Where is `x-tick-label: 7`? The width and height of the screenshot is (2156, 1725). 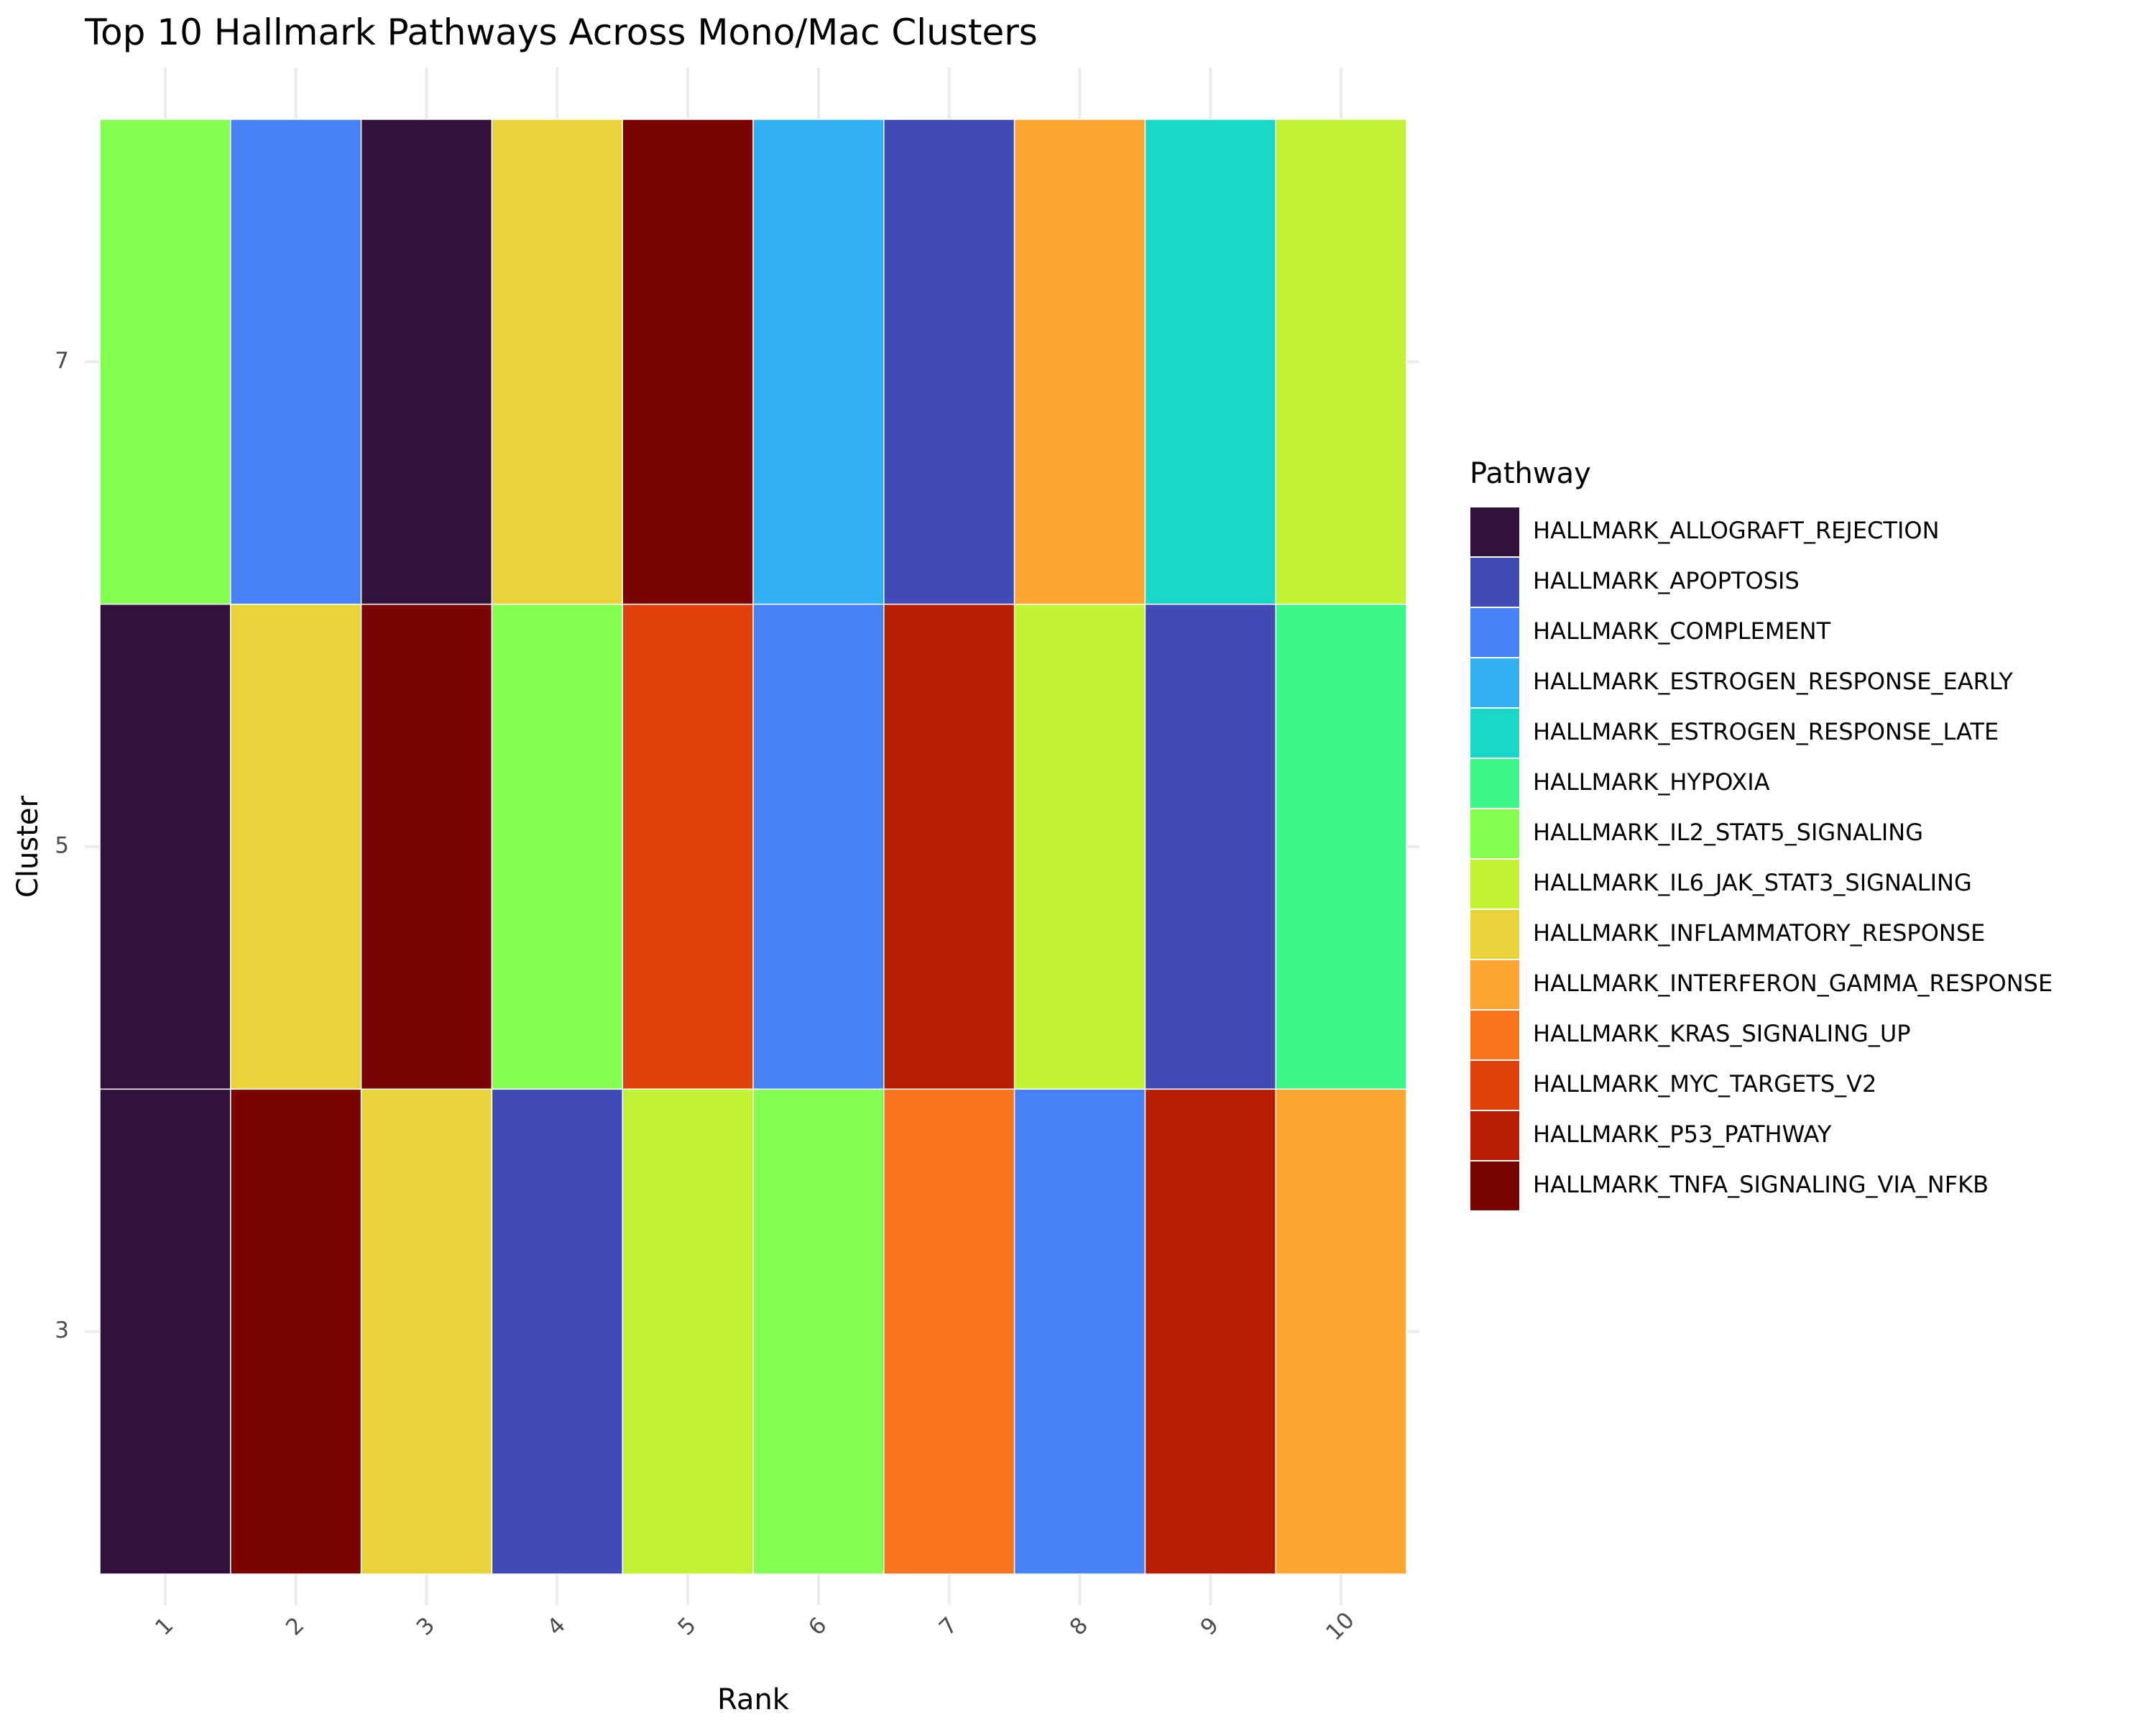 x-tick-label: 7 is located at coordinates (948, 1626).